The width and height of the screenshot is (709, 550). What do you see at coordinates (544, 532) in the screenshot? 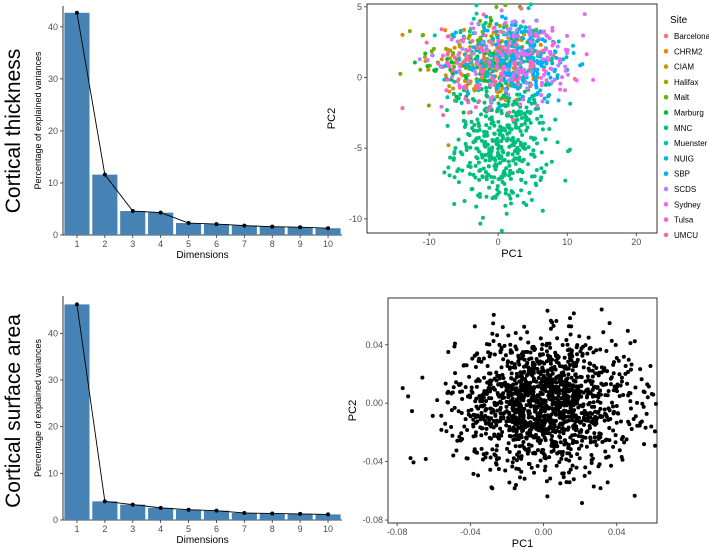
I see `x-tick-label: 0.00` at bounding box center [544, 532].